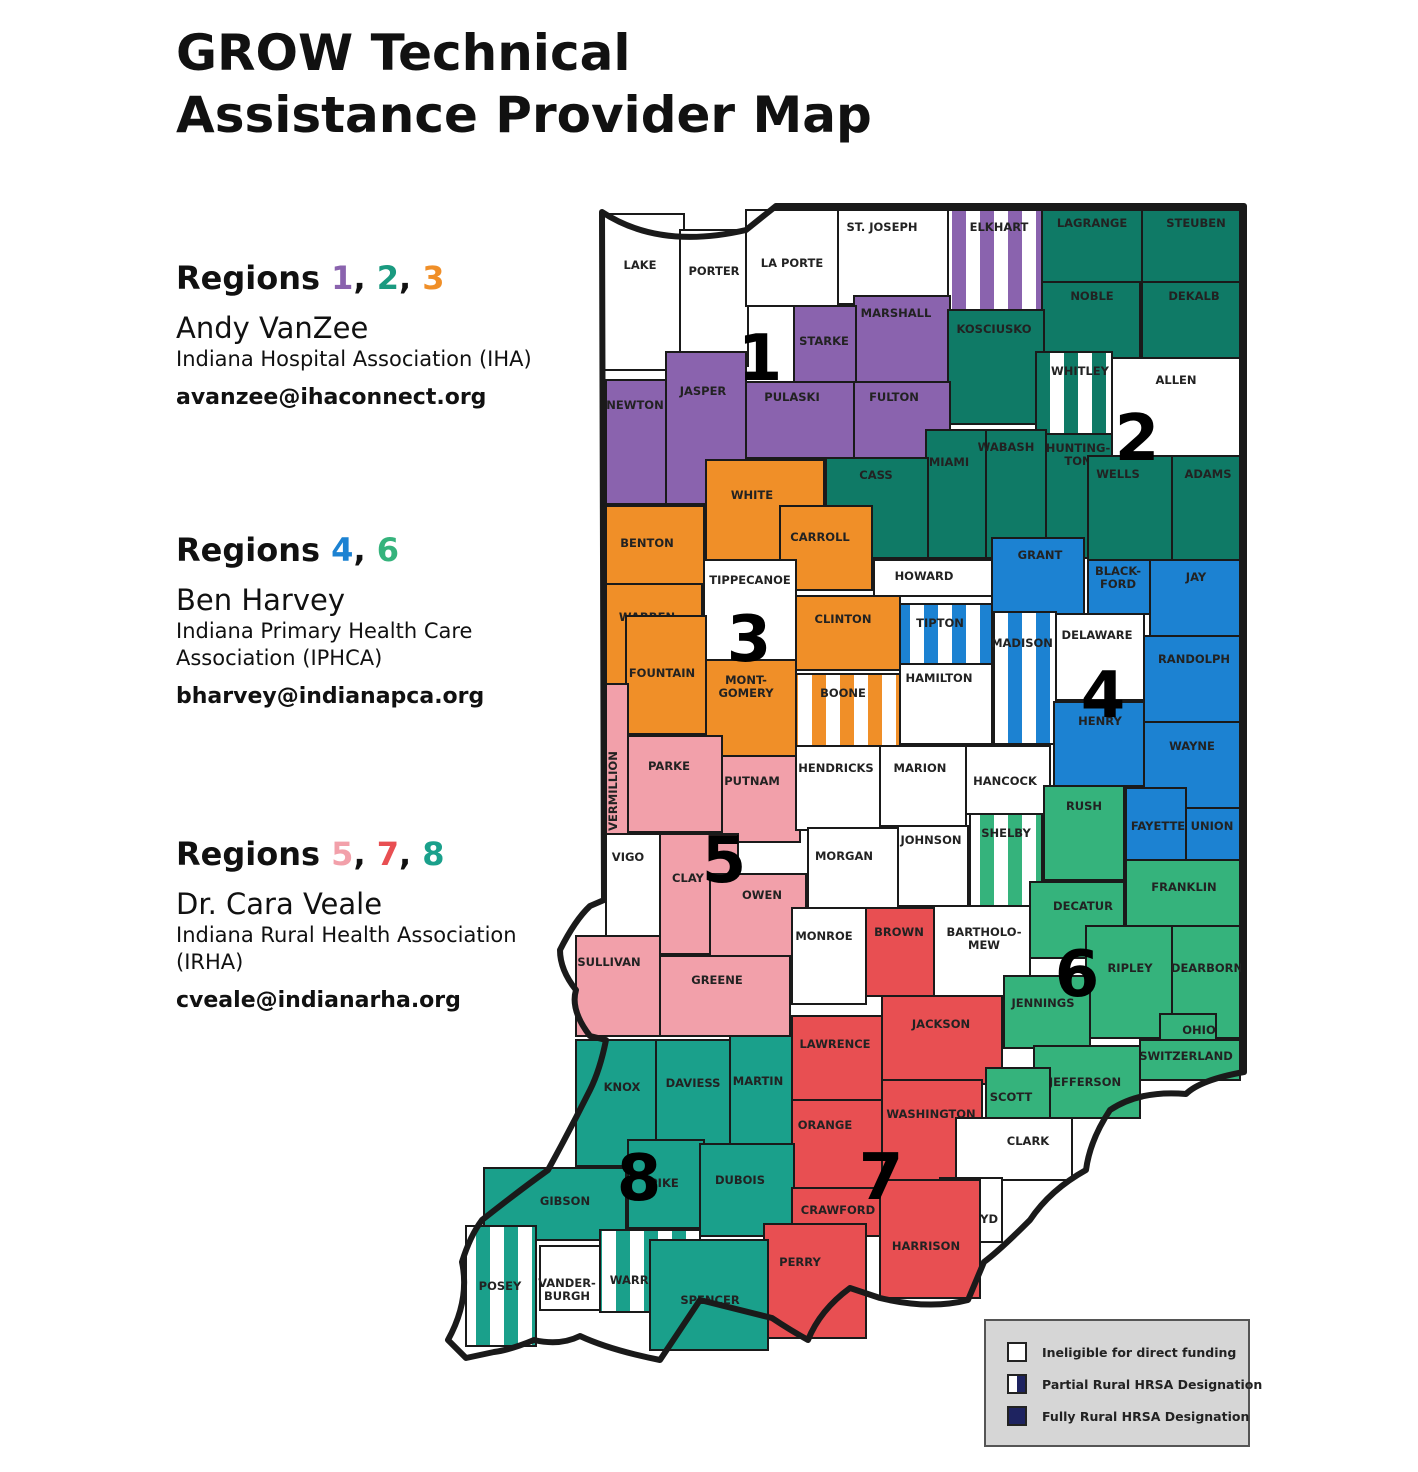 This screenshot has height=1472, width=1418. Describe the element at coordinates (1175, 380) in the screenshot. I see `county-label-allen: ALLEN` at that location.